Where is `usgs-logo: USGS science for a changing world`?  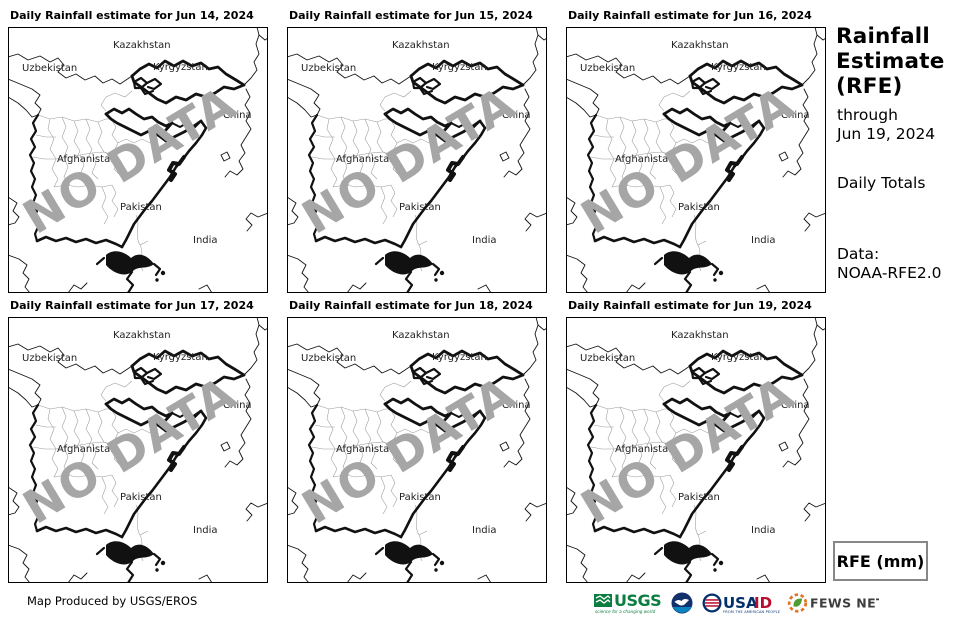
usgs-logo: USGS science for a changing world is located at coordinates (628, 602).